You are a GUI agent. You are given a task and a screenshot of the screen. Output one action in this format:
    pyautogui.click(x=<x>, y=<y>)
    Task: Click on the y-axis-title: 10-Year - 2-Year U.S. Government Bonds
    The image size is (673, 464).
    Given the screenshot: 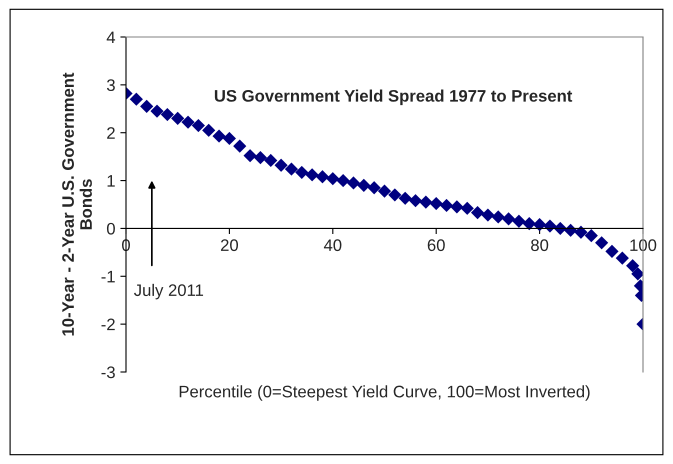 What is the action you would take?
    pyautogui.click(x=77, y=204)
    